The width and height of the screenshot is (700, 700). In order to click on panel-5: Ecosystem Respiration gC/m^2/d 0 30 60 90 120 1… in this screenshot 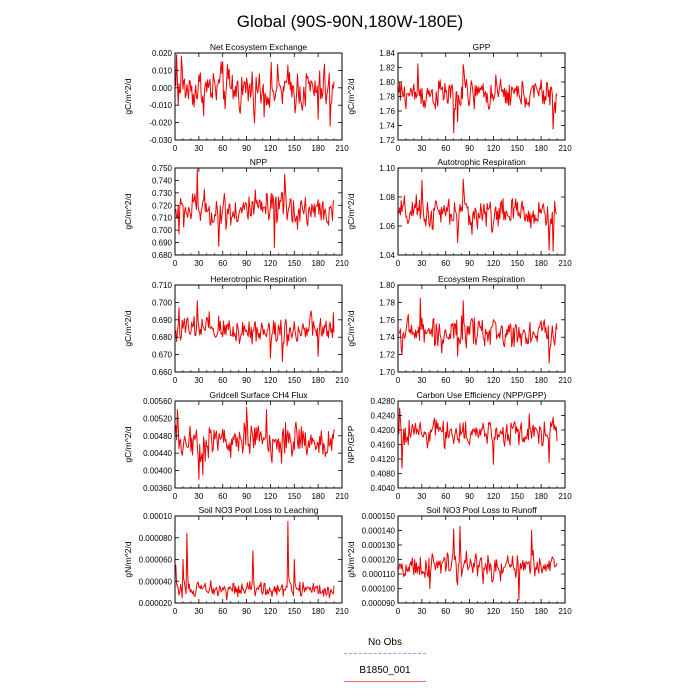, I will do `click(459, 329)`.